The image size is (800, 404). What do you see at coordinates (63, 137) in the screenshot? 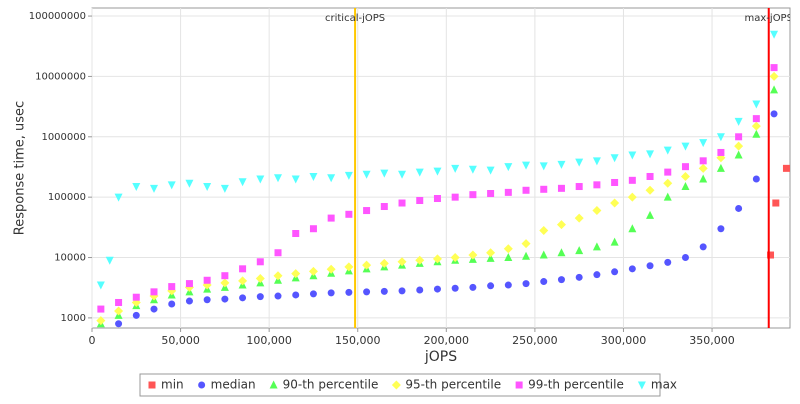
I see `y-tick-label: 1000000` at bounding box center [63, 137].